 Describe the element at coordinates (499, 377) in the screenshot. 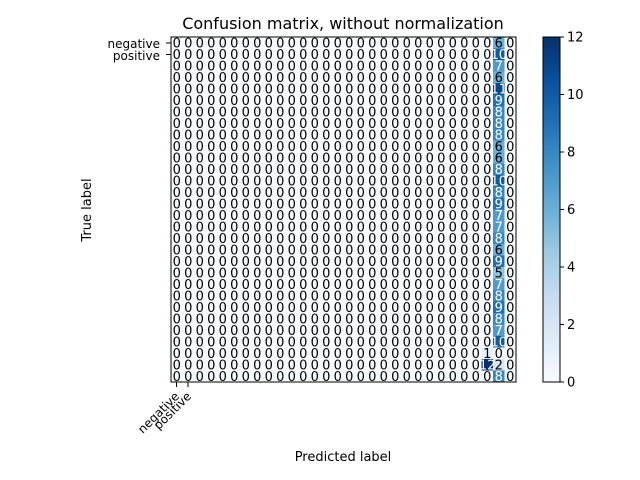

I see `cell-value-label: 8` at that location.